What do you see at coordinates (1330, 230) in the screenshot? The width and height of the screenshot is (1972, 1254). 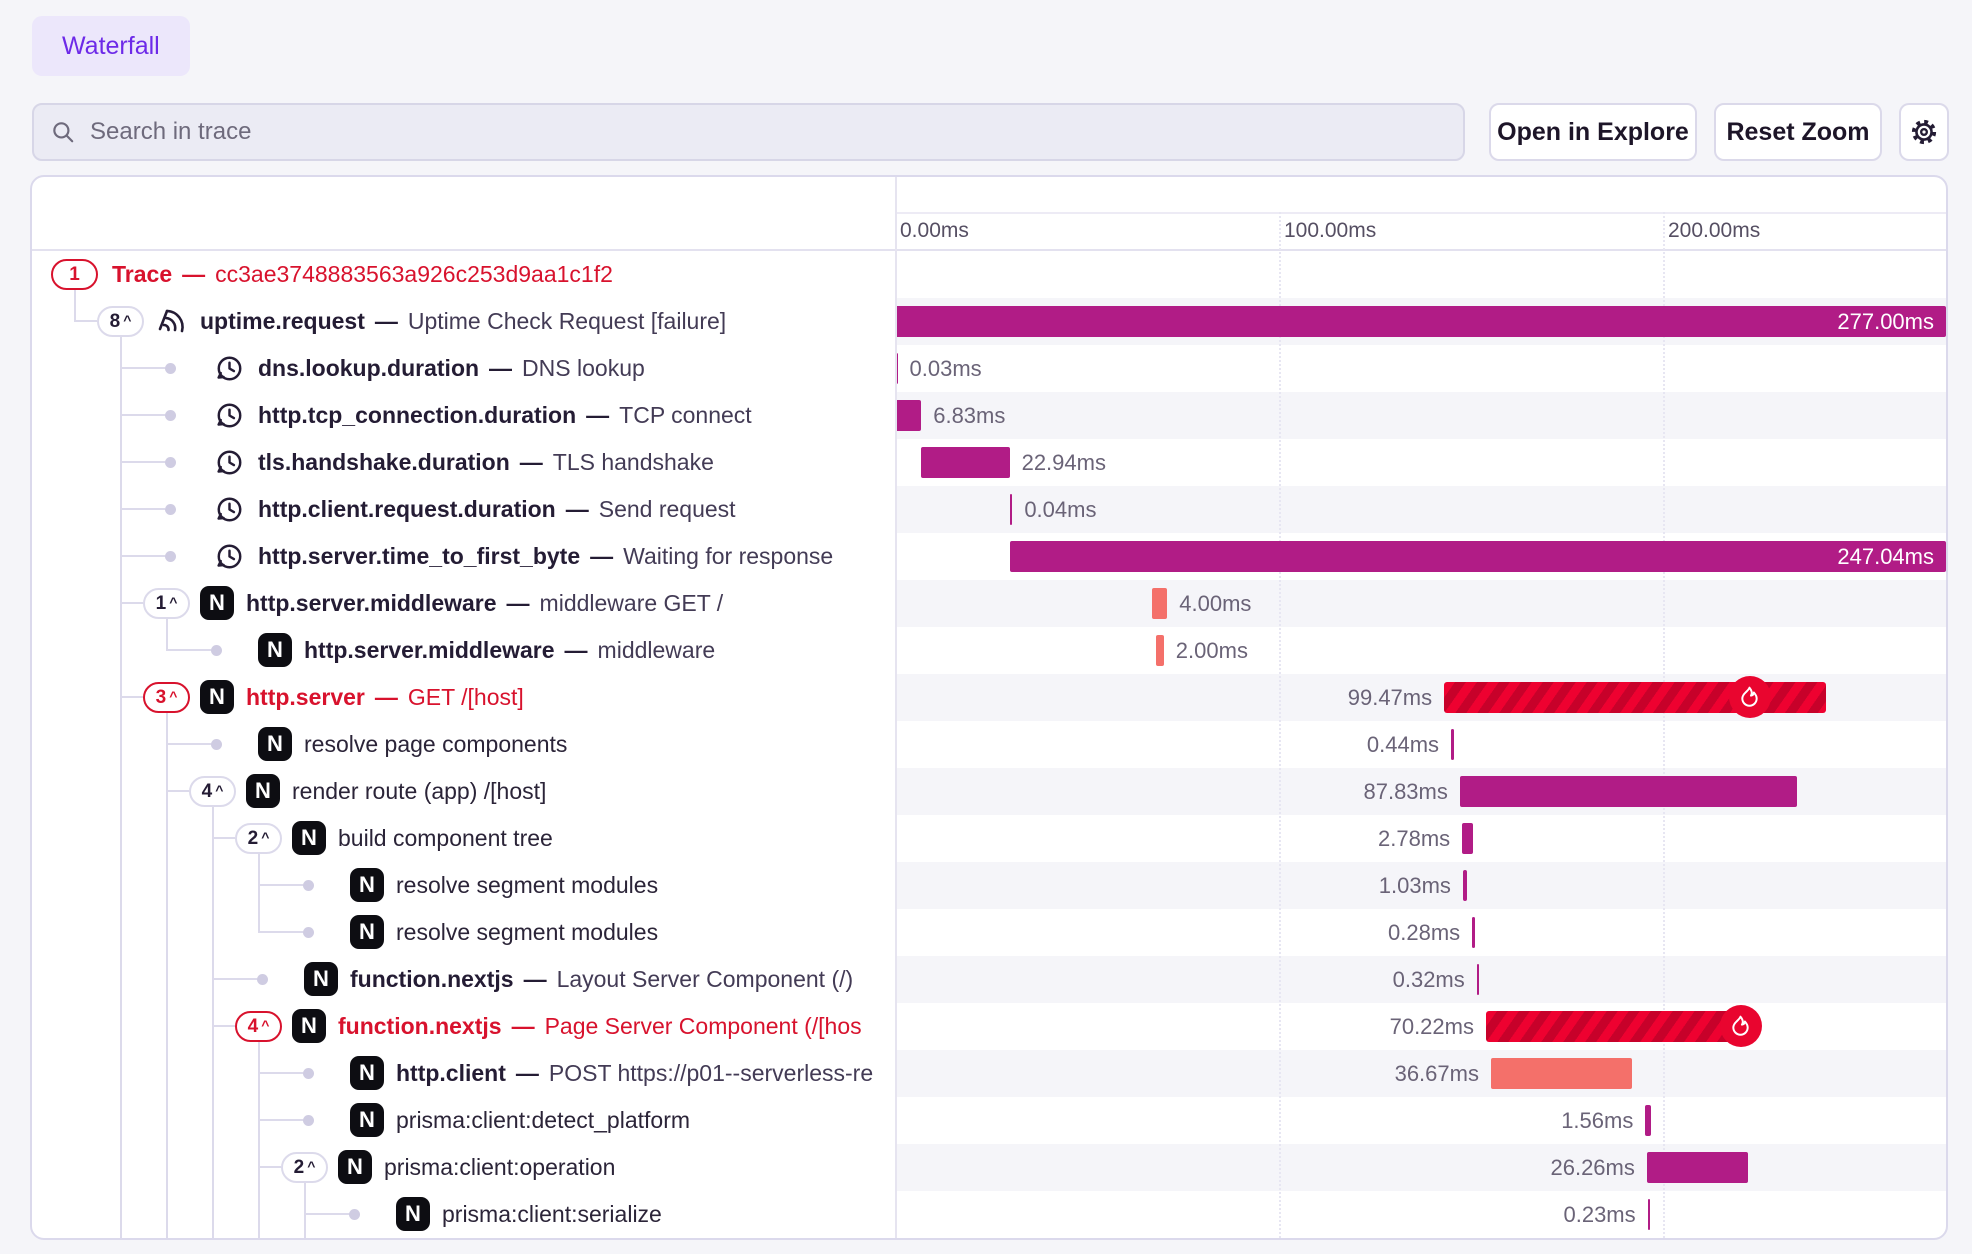 I see `timeline-tick-label: 100.00ms` at bounding box center [1330, 230].